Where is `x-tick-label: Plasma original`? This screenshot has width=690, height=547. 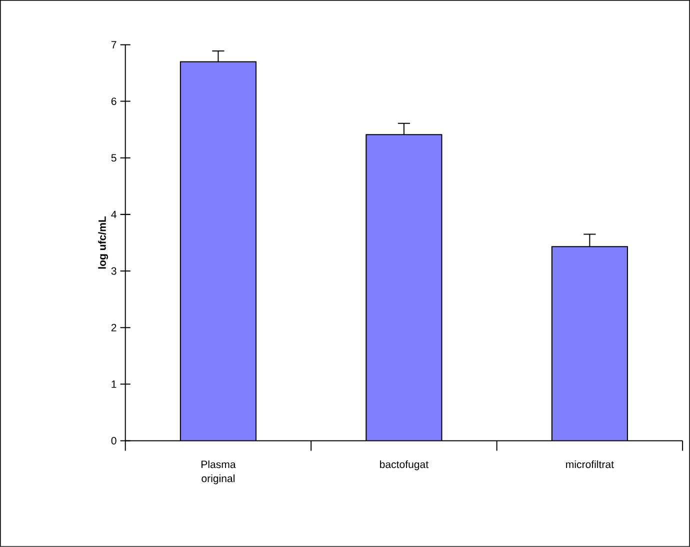
x-tick-label: Plasma original is located at coordinates (219, 472).